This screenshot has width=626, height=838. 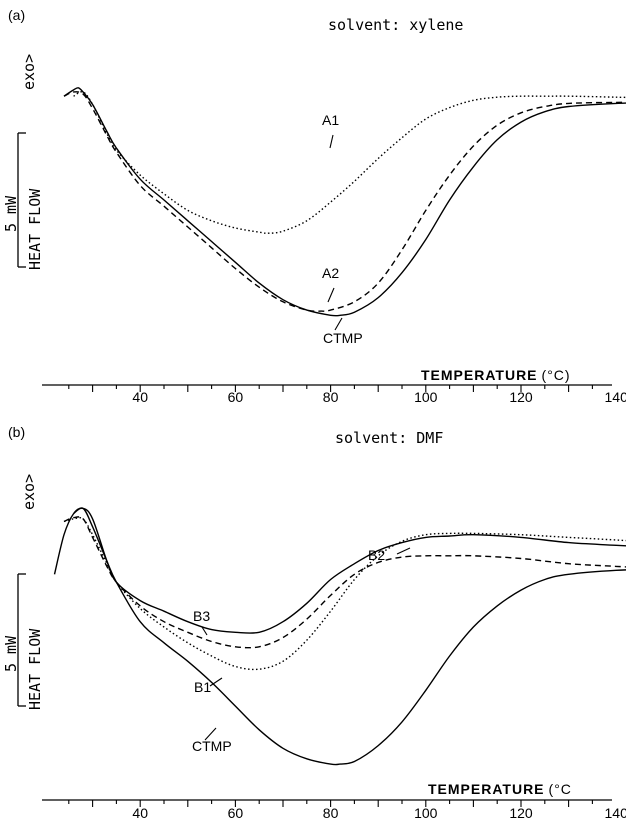 I want to click on series-b3-label: B3, so click(x=201, y=616).